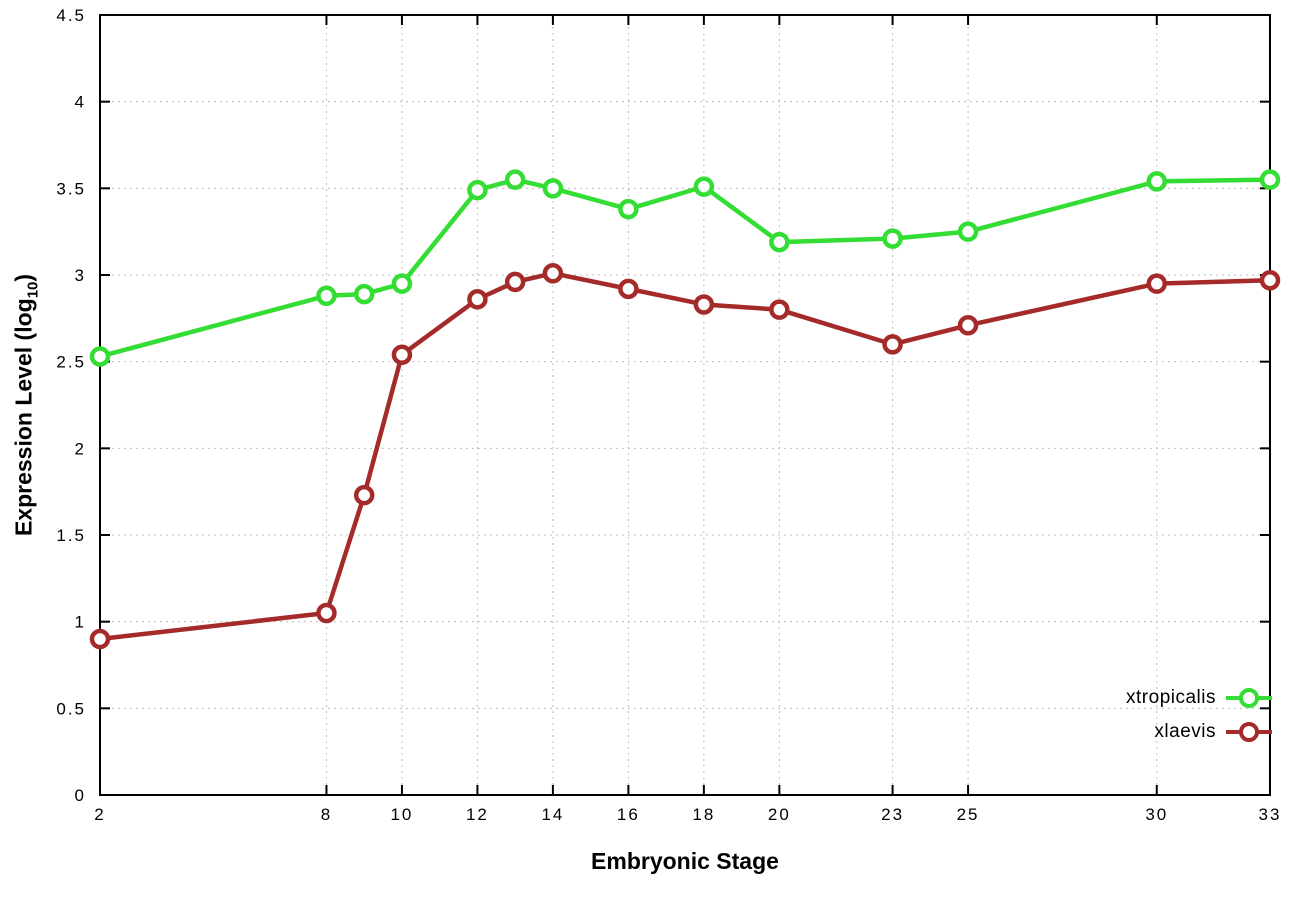  I want to click on y-axis-title-text: Expression Level (log, so click(23, 417).